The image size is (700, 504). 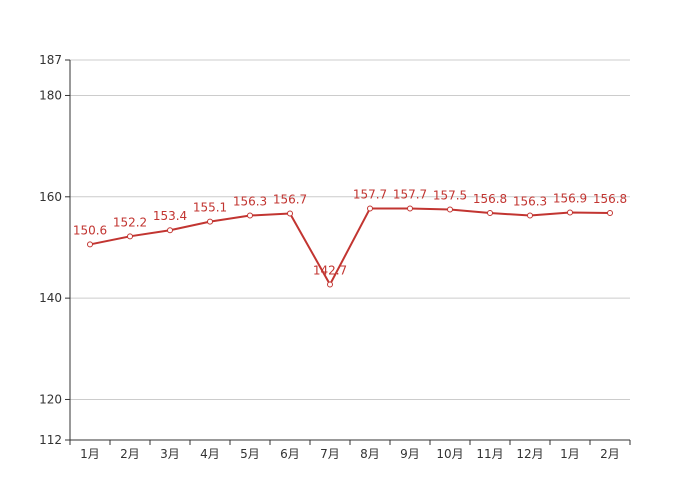 What do you see at coordinates (170, 216) in the screenshot?
I see `data-label: 153.4` at bounding box center [170, 216].